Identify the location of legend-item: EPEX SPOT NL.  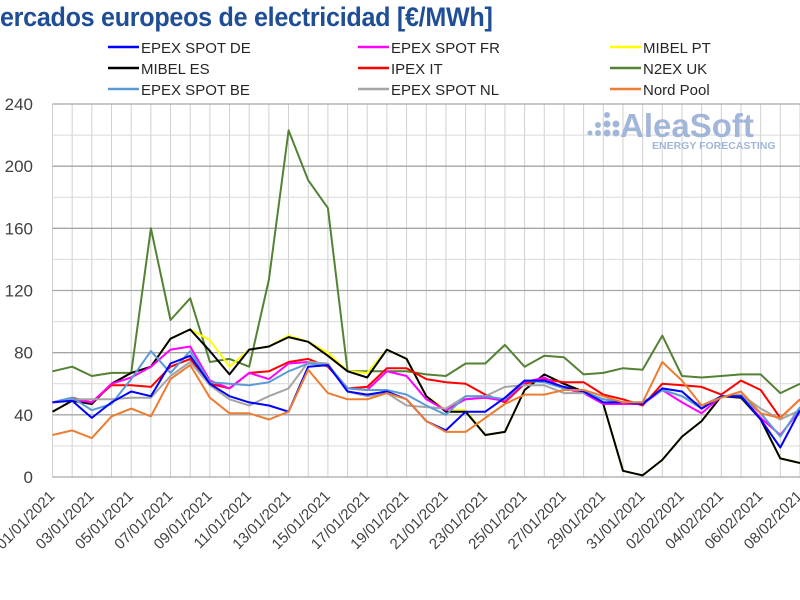
(428, 90).